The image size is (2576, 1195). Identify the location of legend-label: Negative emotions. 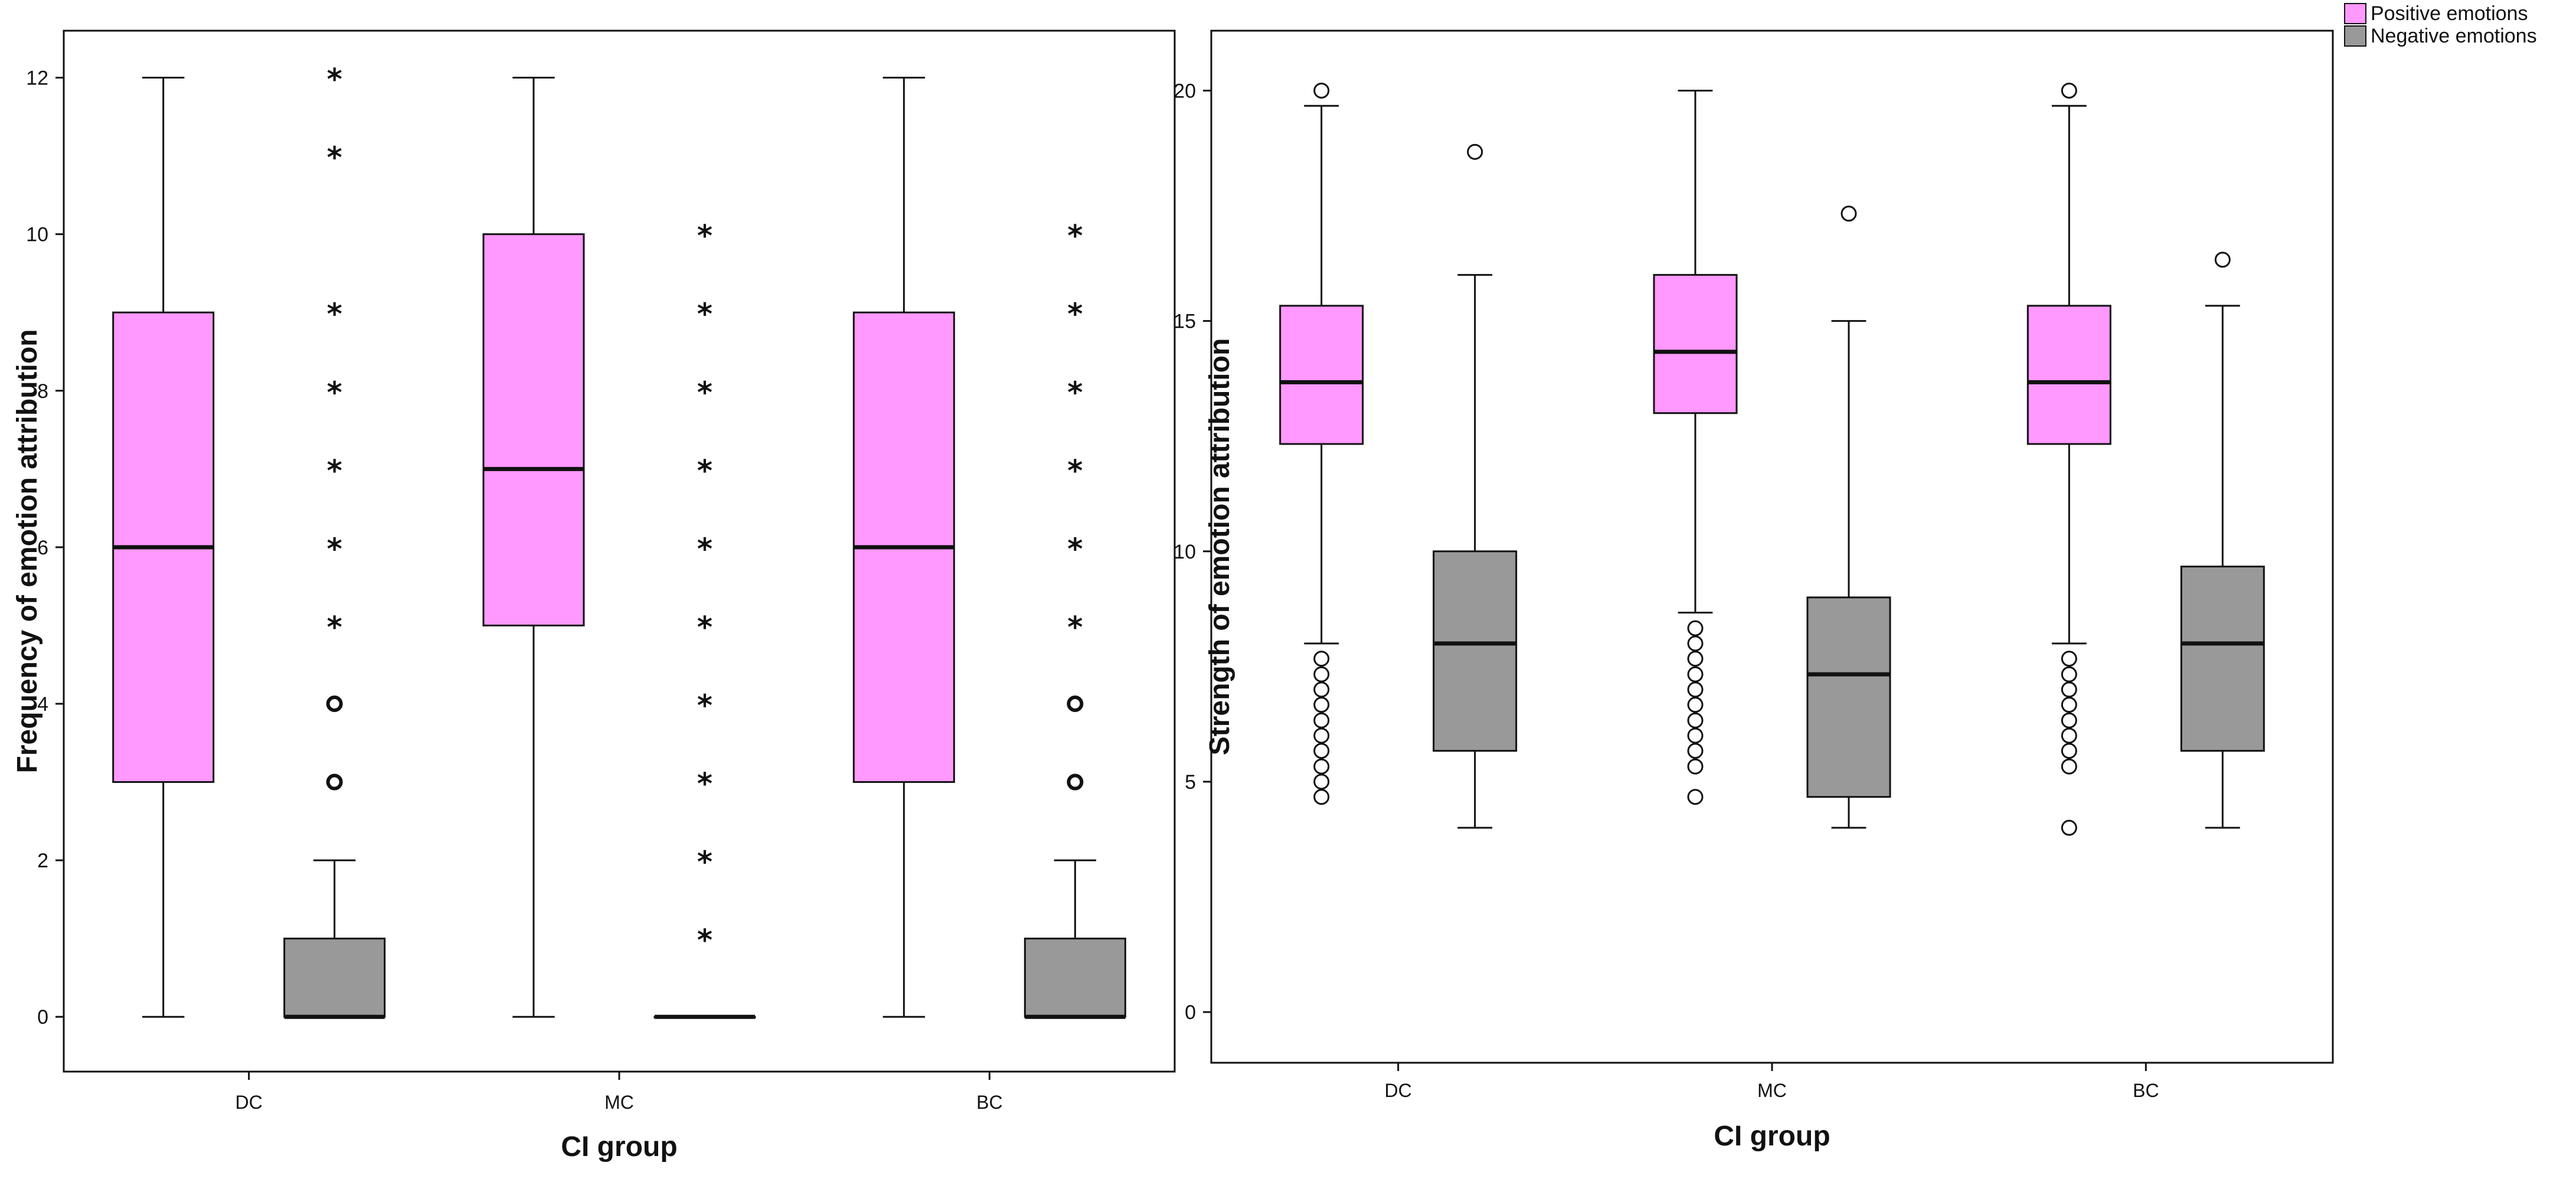
(2454, 36).